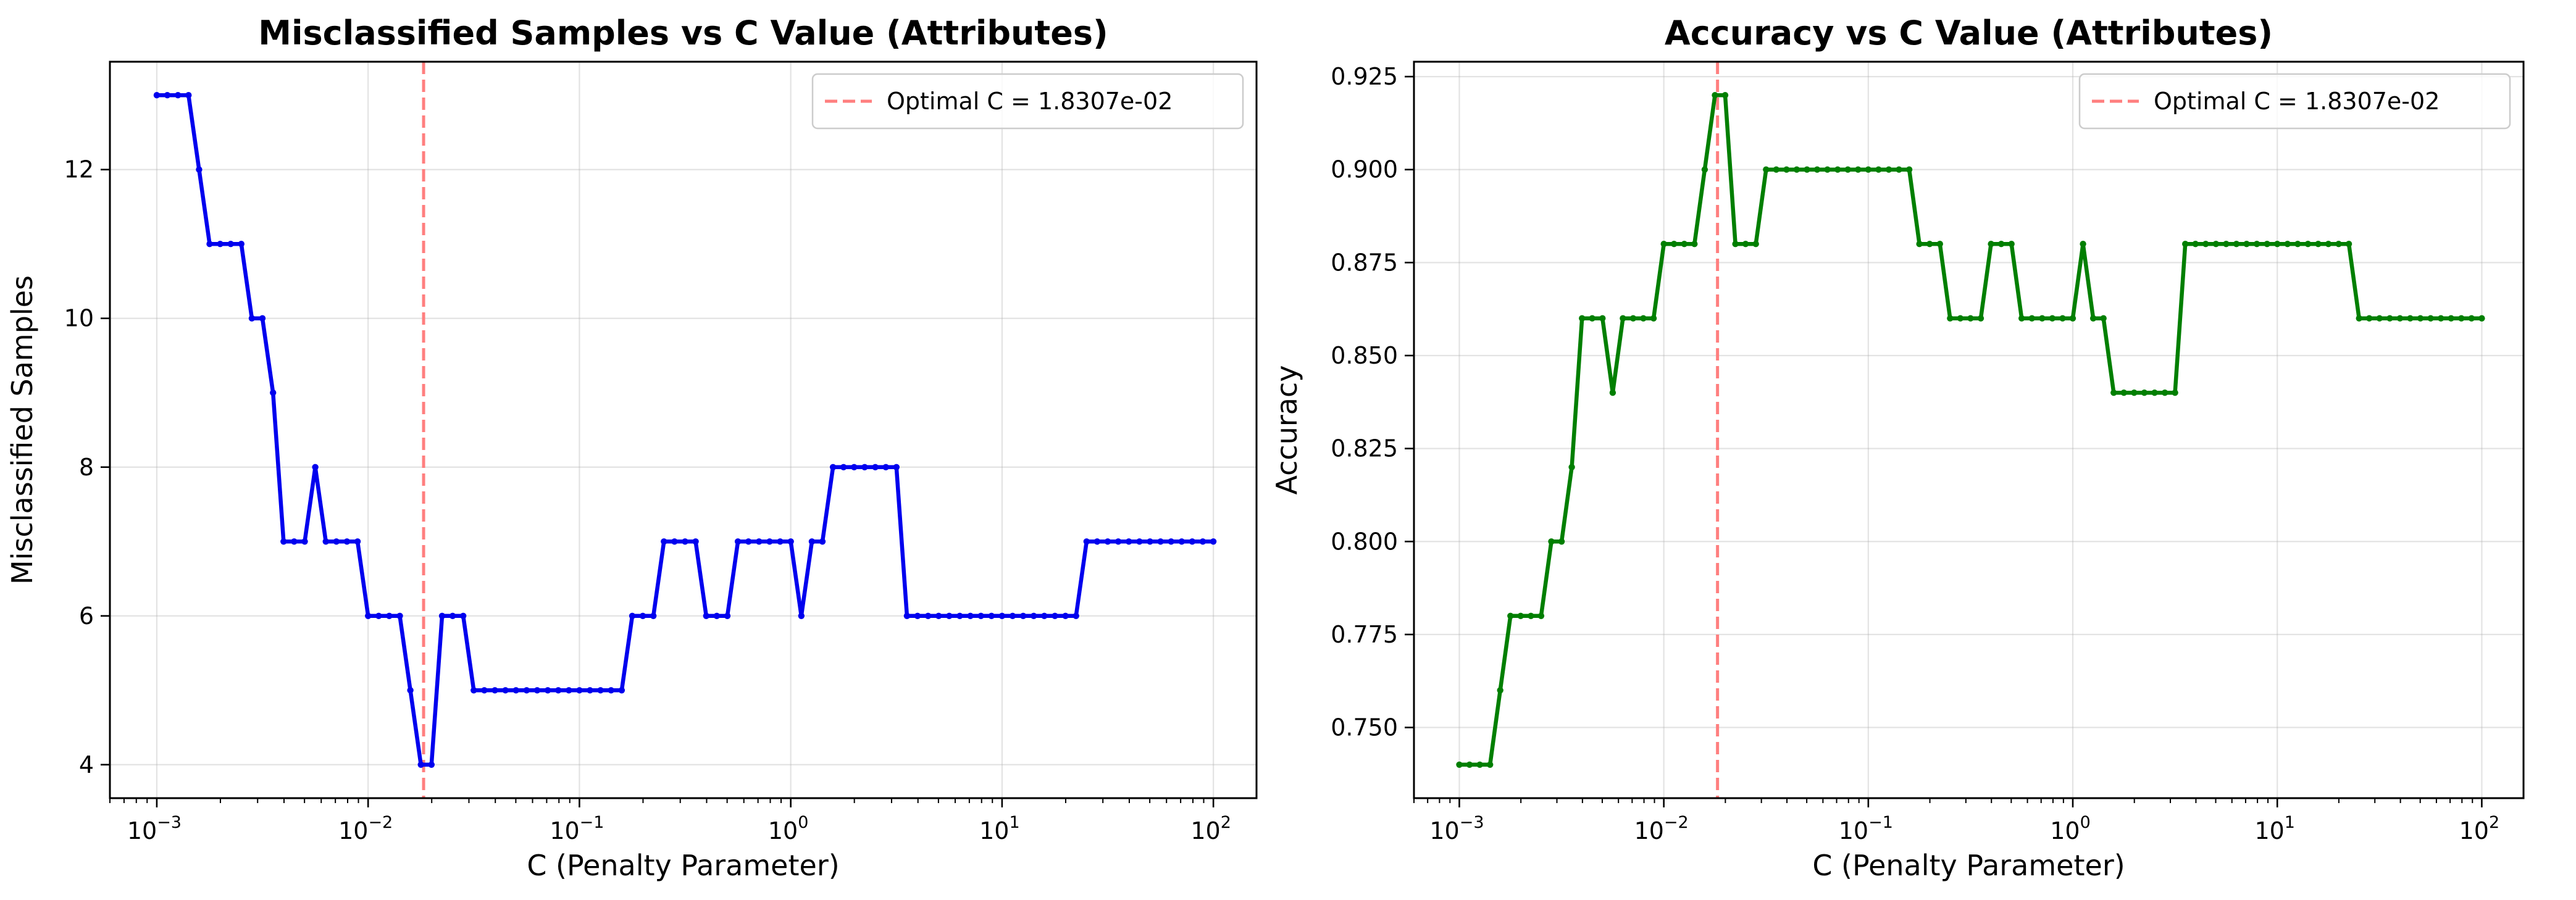 The image size is (2576, 900). What do you see at coordinates (1365, 76) in the screenshot?
I see `y-tick-label: 0.925` at bounding box center [1365, 76].